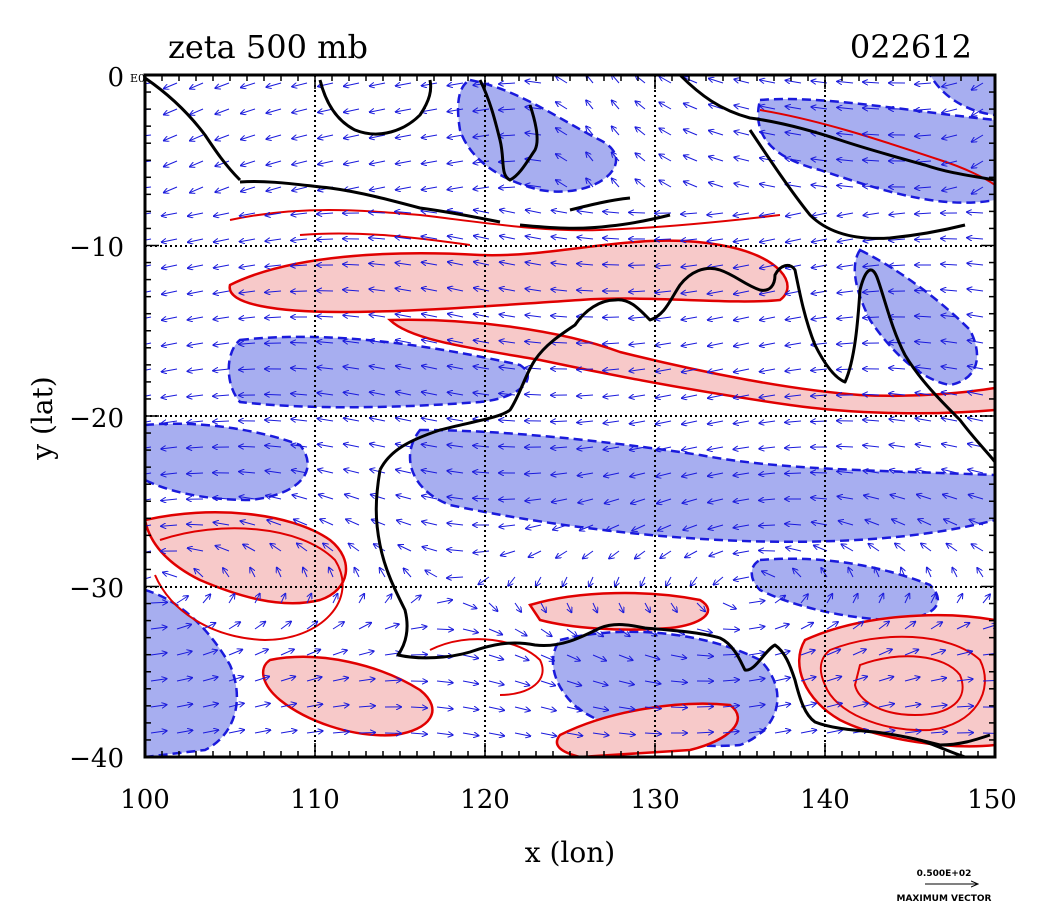 The width and height of the screenshot is (1056, 907). Describe the element at coordinates (378, 372) in the screenshot. I see `negative-region-subtropical-band` at that location.